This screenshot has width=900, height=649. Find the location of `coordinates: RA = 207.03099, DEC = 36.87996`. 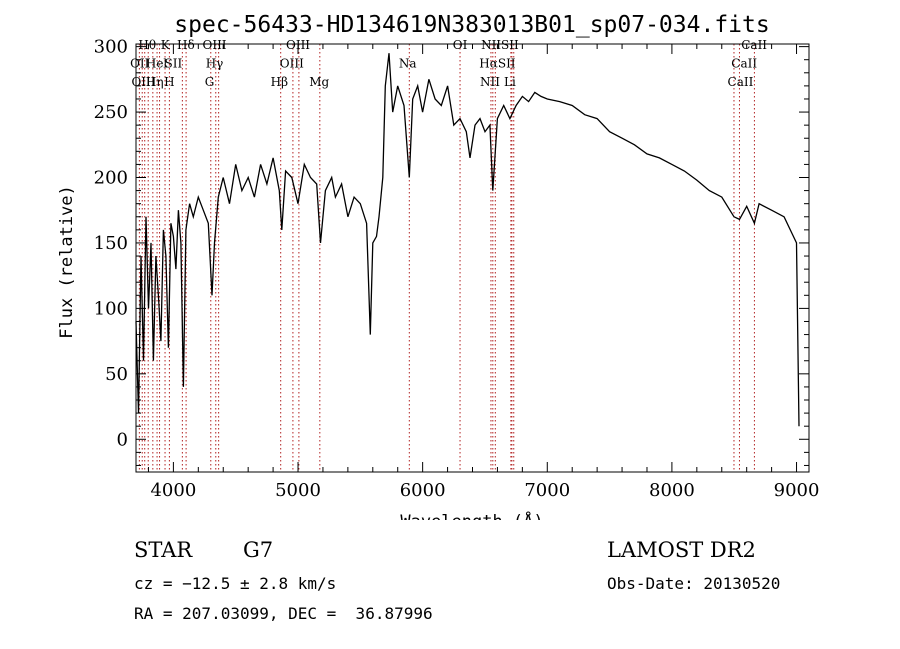

coordinates: RA = 207.03099, DEC = 36.87996 is located at coordinates (283, 613).